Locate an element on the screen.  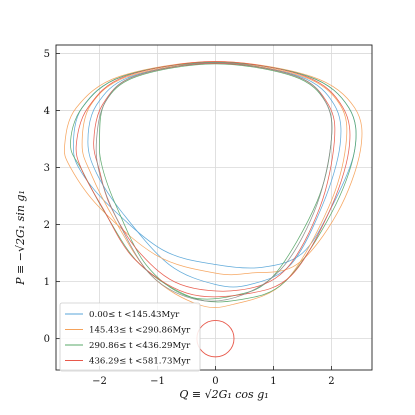
x-tick-label: −1 is located at coordinates (157, 381).